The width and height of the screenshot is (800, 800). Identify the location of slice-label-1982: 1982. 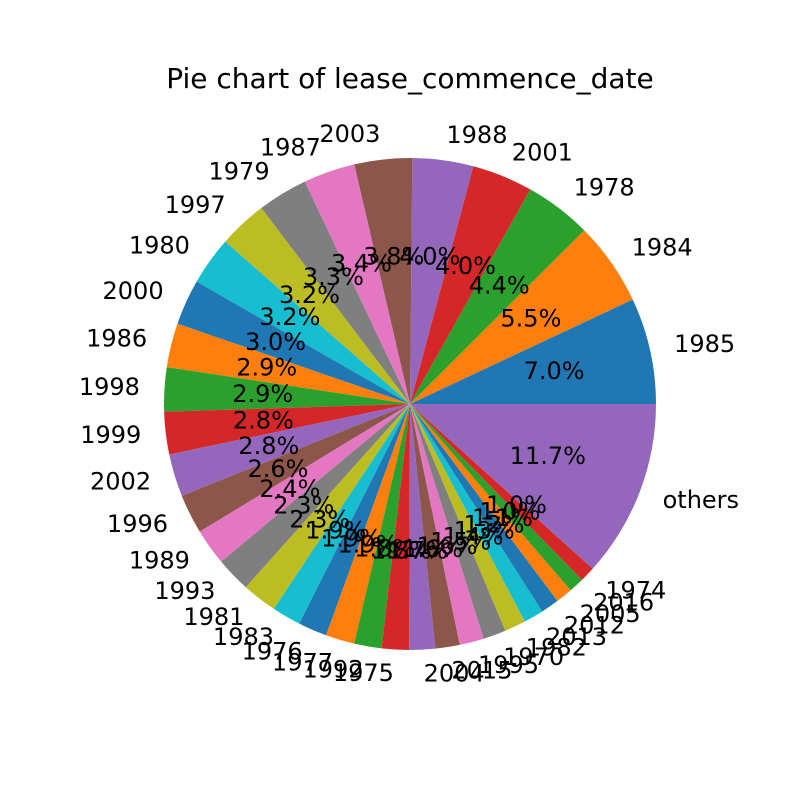
(556, 648).